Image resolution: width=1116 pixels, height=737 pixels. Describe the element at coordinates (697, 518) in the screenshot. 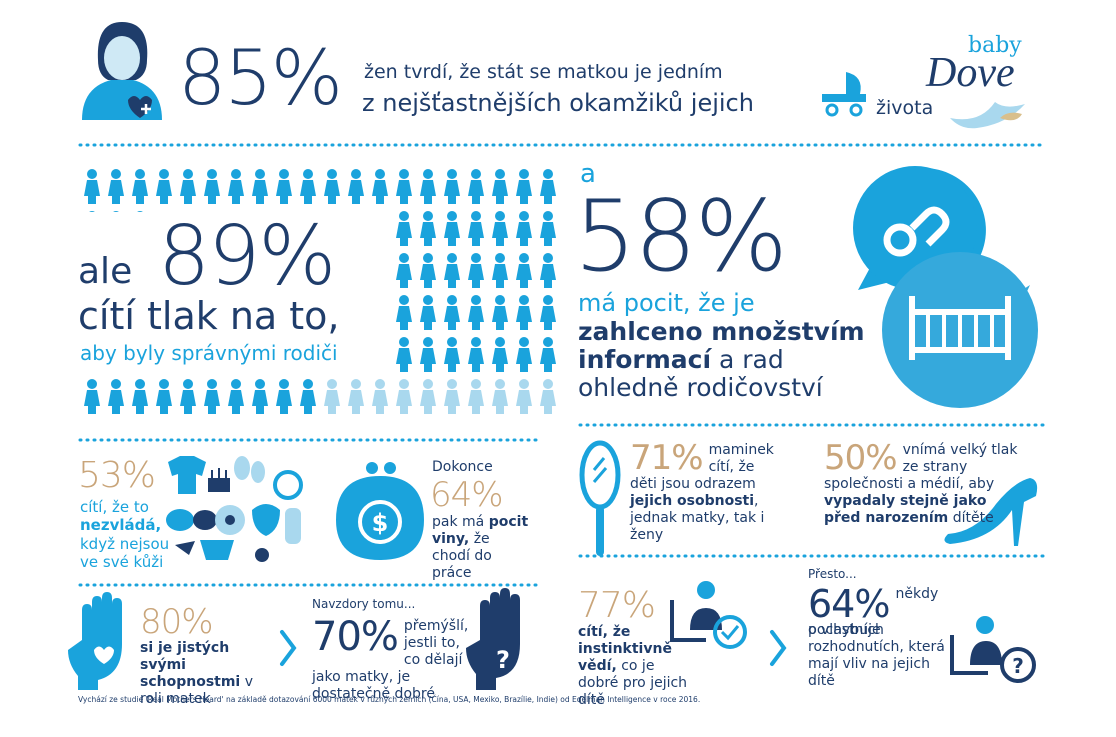

I see `text: , jednak matky, tak i ženy` at that location.